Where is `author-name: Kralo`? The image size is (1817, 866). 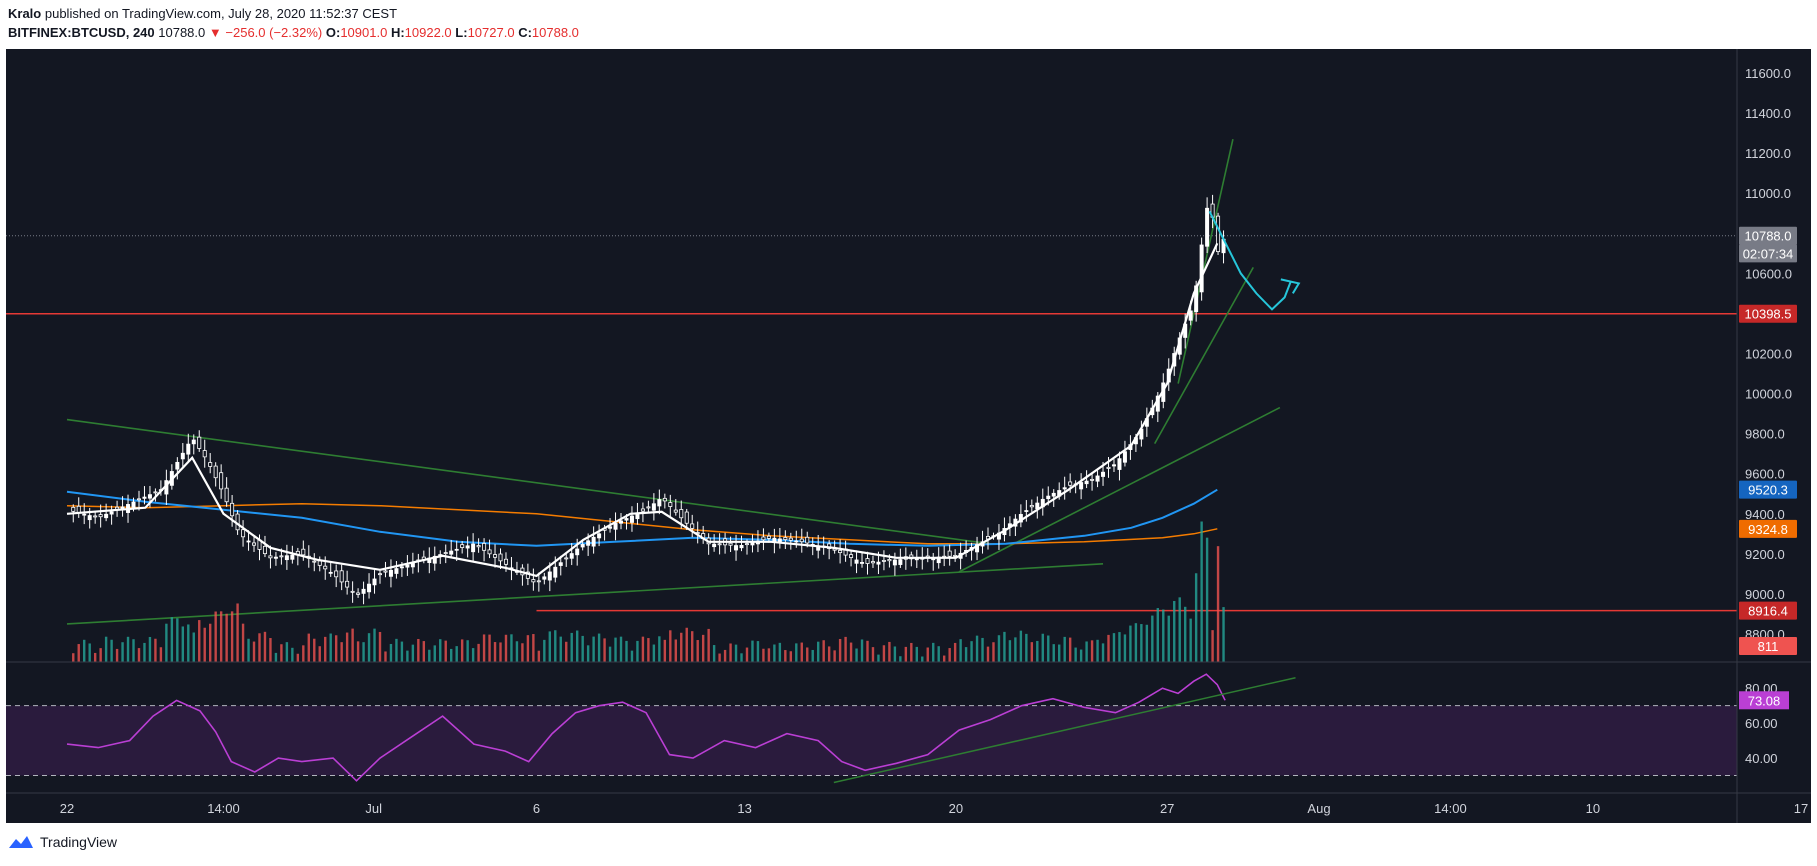
author-name: Kralo is located at coordinates (25, 13).